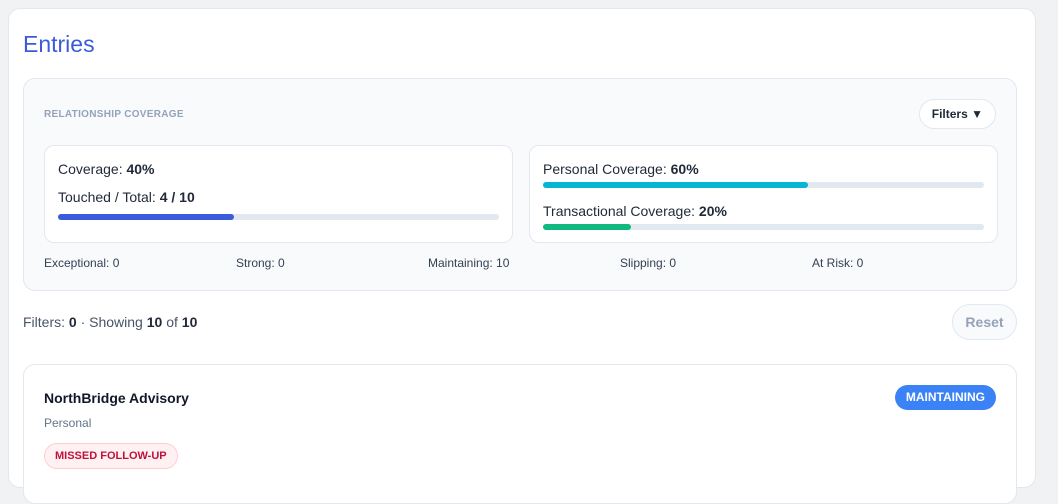 This screenshot has width=1058, height=504. I want to click on stat-slipping: Slipping: 0, so click(648, 263).